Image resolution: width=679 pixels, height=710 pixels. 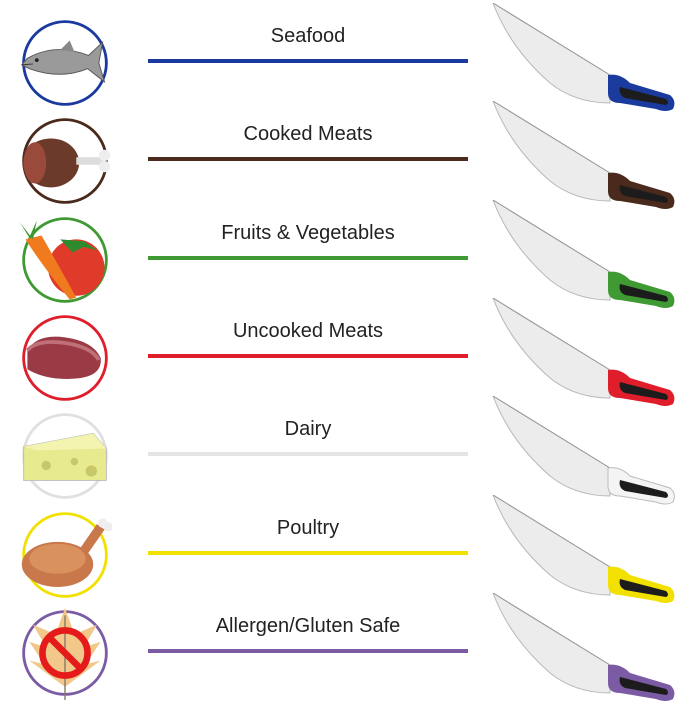 I want to click on tomato-carrot-icon, so click(x=63, y=259).